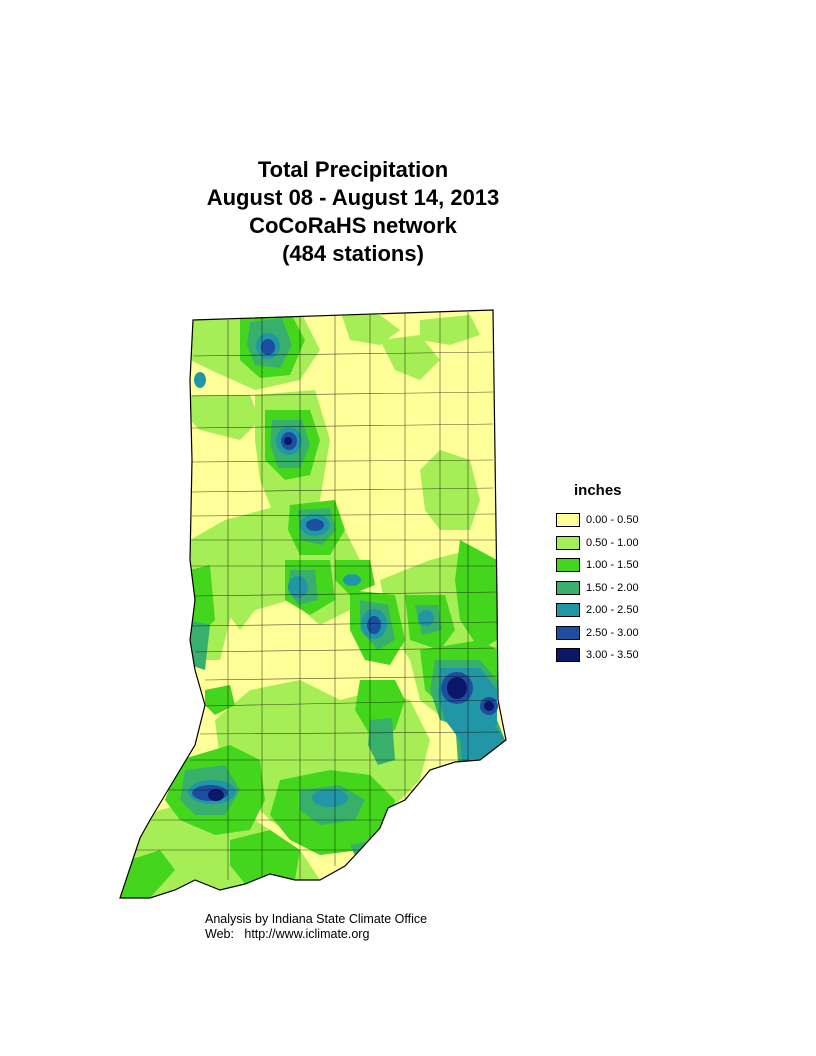 The height and width of the screenshot is (1056, 816). What do you see at coordinates (353, 169) in the screenshot?
I see `title-line-1: Total Precipitation` at bounding box center [353, 169].